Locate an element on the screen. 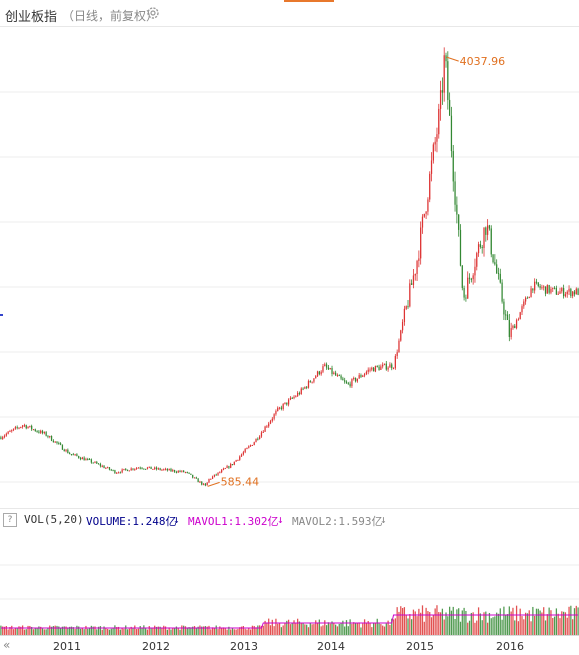 Image resolution: width=579 pixels, height=655 pixels. x-tick-label: 2015 is located at coordinates (420, 646).